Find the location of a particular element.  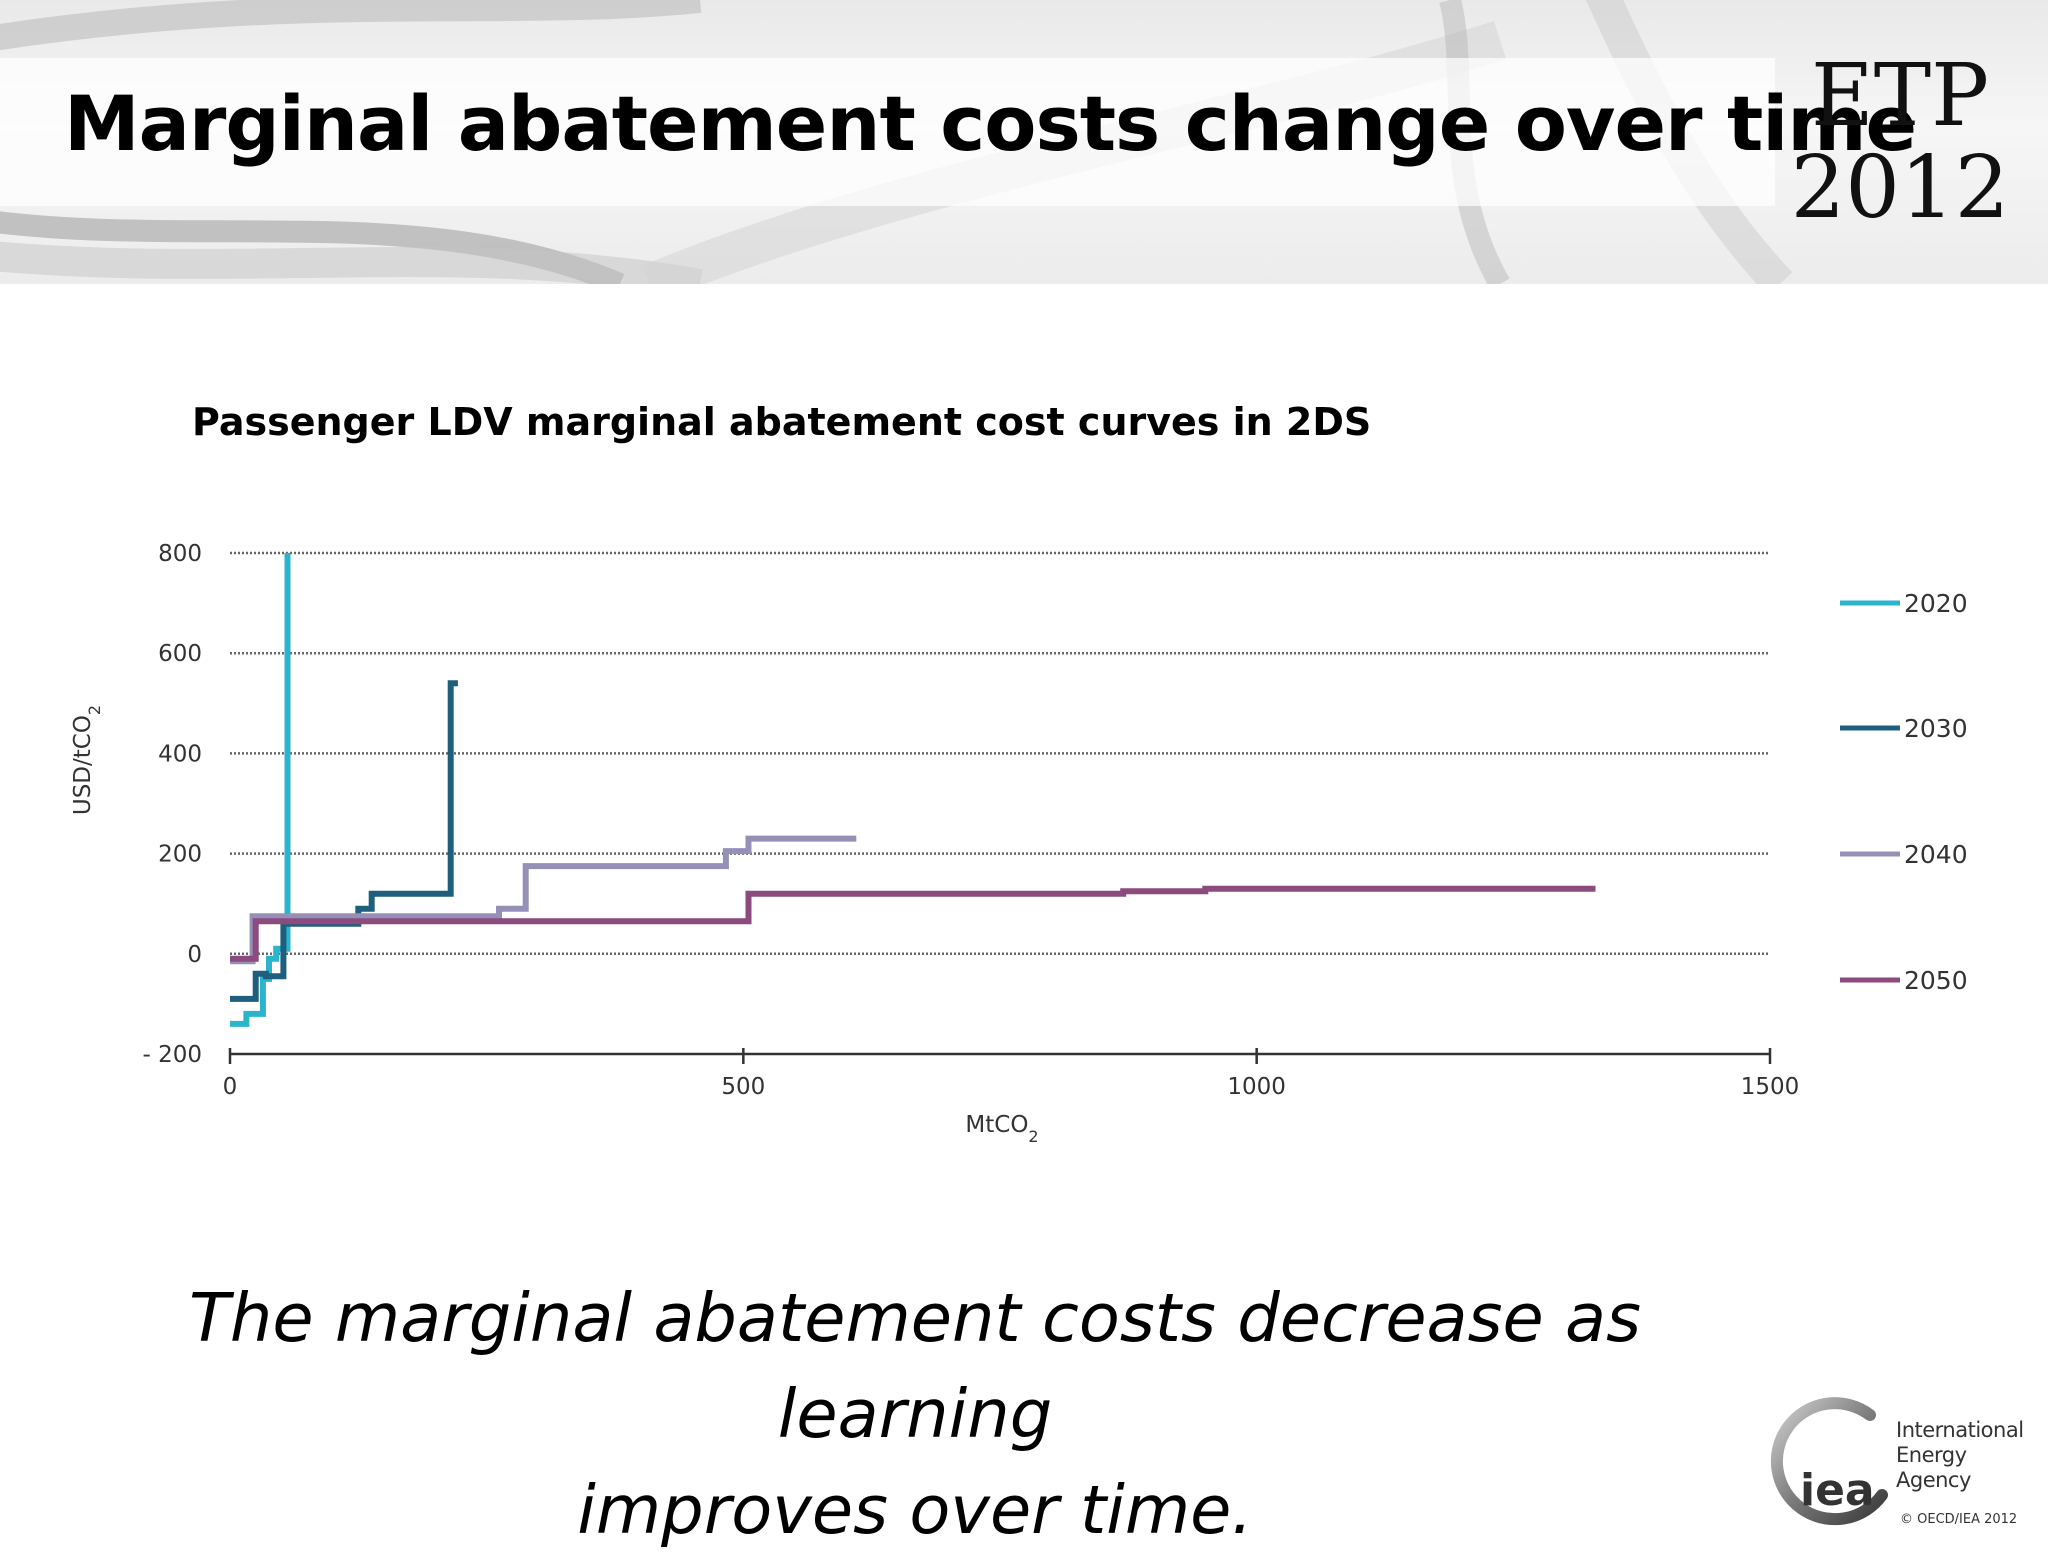

x-tick-label: 500 is located at coordinates (743, 1087).